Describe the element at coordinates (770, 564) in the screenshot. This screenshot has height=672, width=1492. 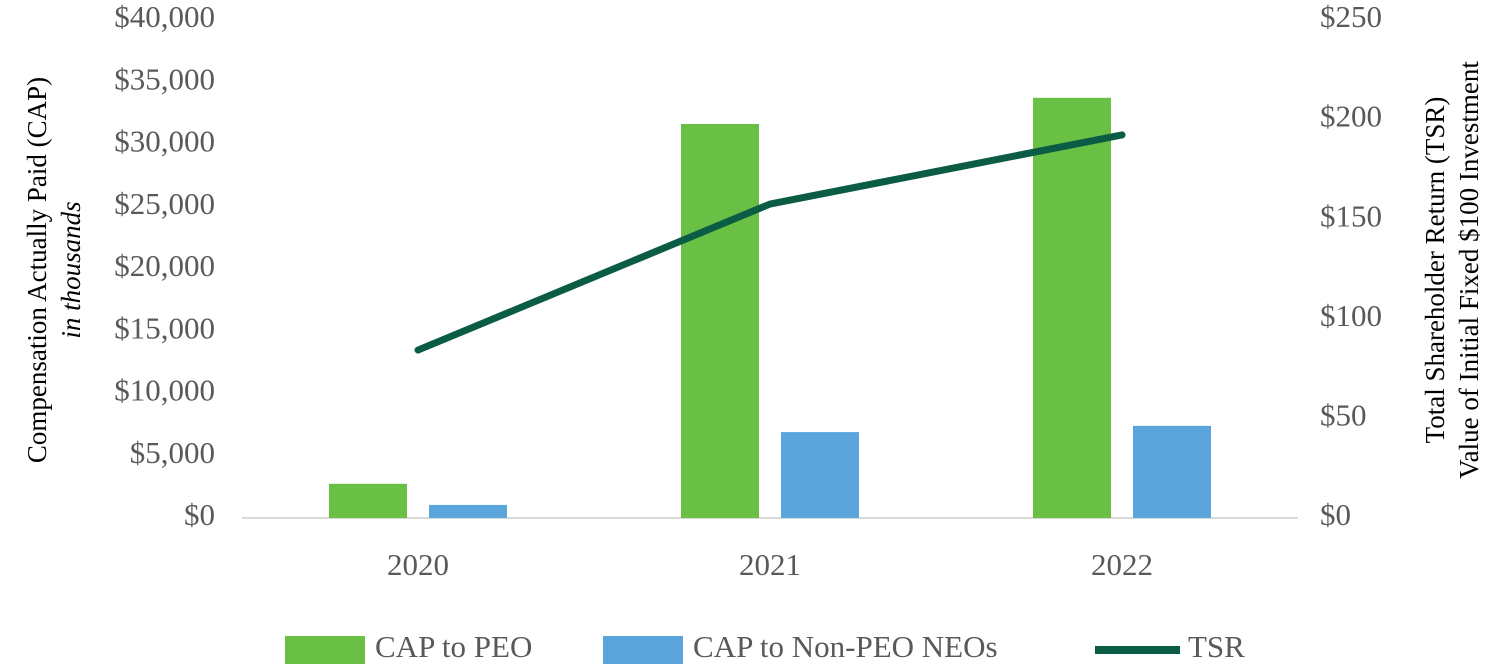
I see `x-tick-label: 2021` at that location.